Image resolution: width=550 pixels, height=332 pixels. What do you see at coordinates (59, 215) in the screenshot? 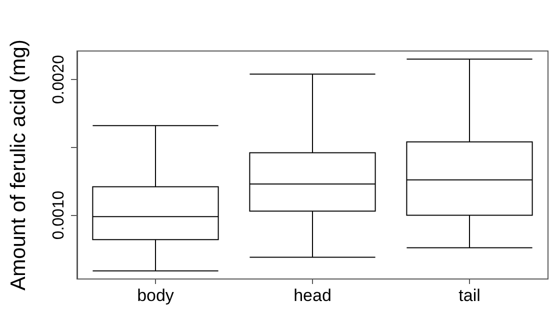
I see `y-tick-label: 0.0010` at bounding box center [59, 215].